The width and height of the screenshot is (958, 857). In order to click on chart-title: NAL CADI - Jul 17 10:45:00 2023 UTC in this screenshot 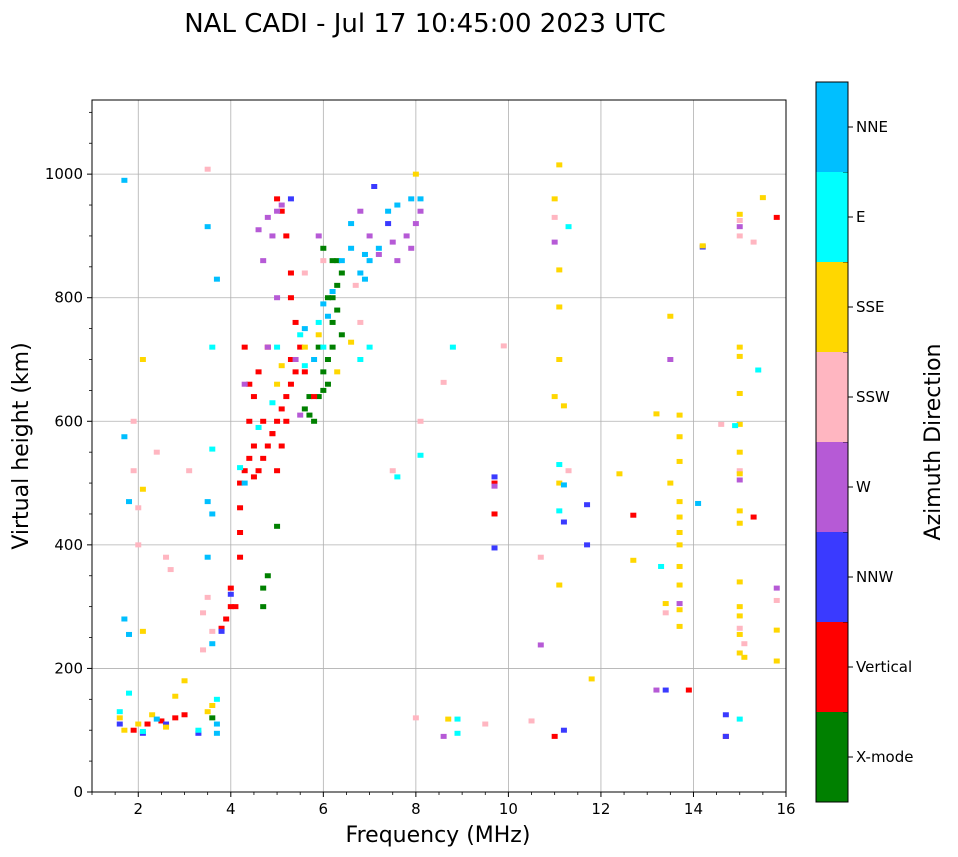, I will do `click(425, 24)`.